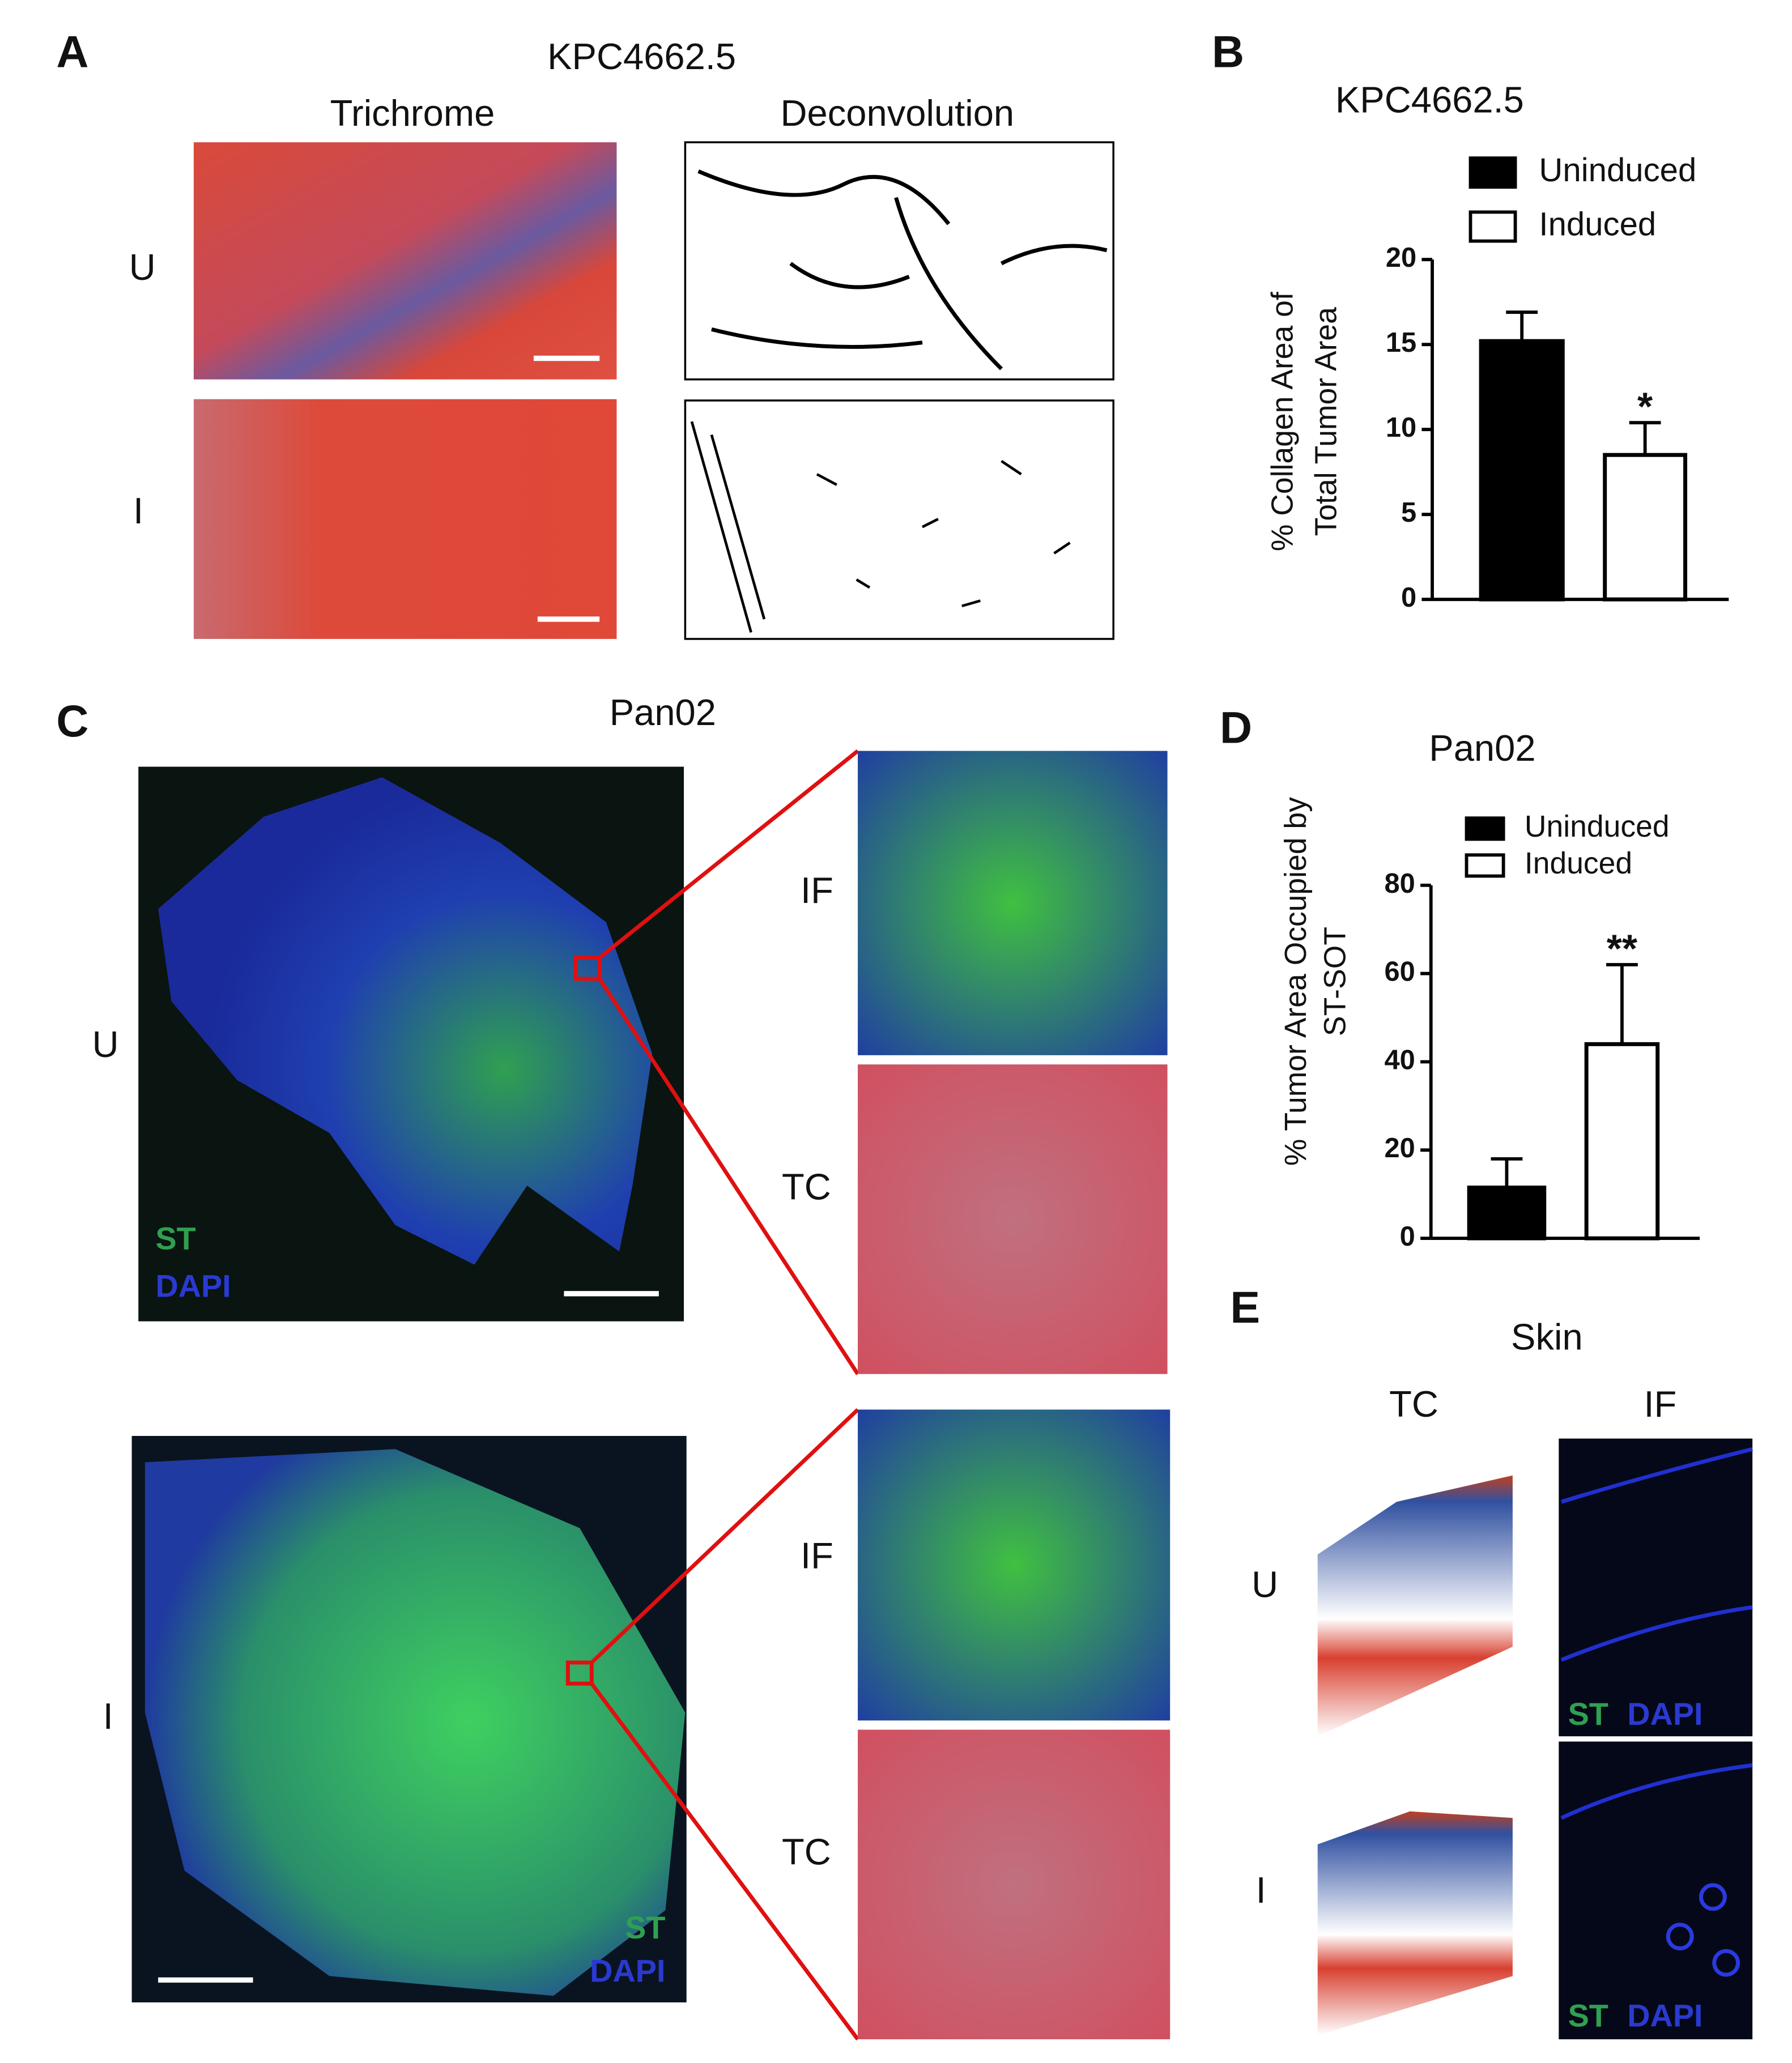 The width and height of the screenshot is (1792, 2063). What do you see at coordinates (72, 721) in the screenshot?
I see `panel-letter: C` at bounding box center [72, 721].